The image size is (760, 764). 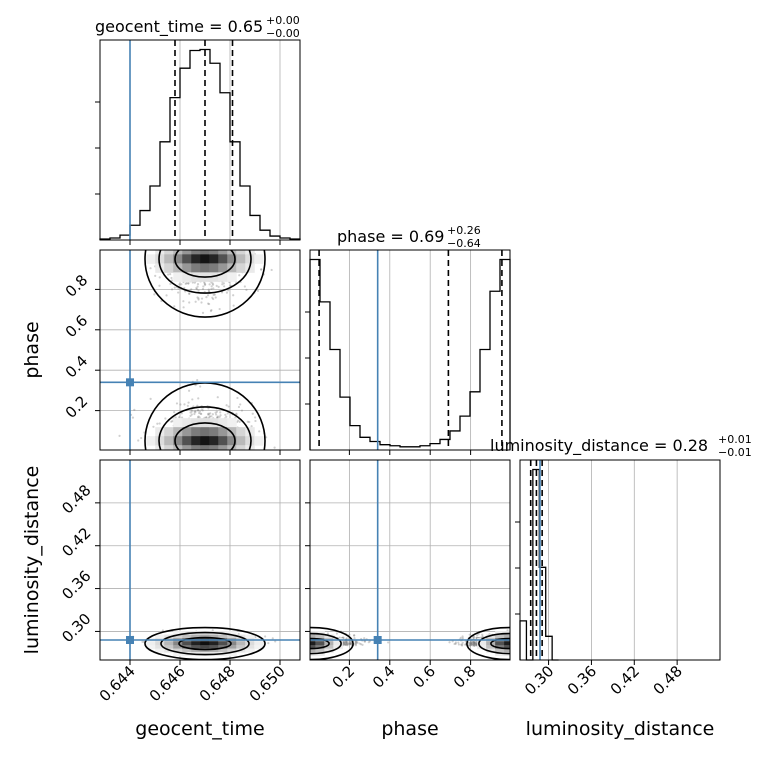 What do you see at coordinates (200, 350) in the screenshot?
I see `panel-phase-vs-geocent_time` at bounding box center [200, 350].